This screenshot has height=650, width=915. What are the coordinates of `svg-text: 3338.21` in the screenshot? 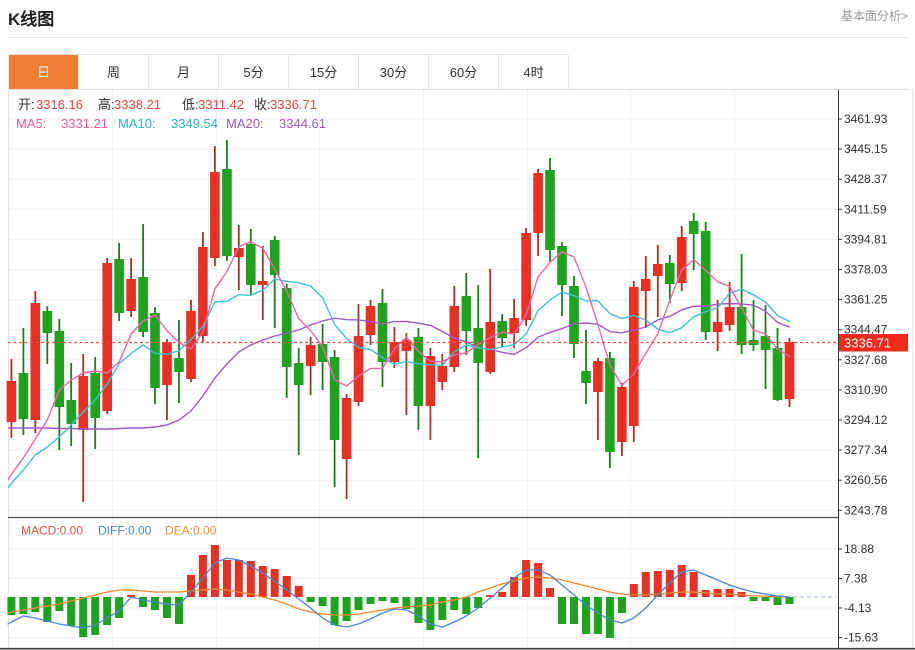 It's located at (137, 104).